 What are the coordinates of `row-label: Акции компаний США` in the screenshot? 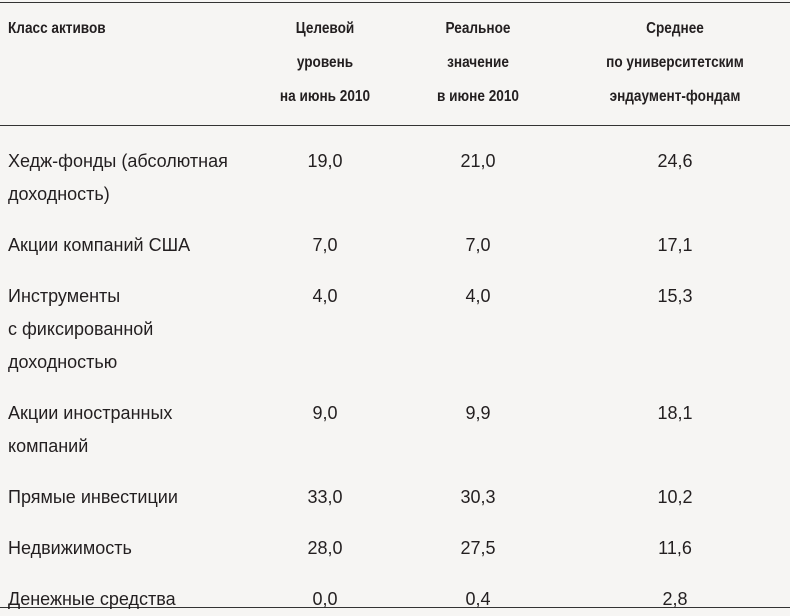 It's located at (99, 245).